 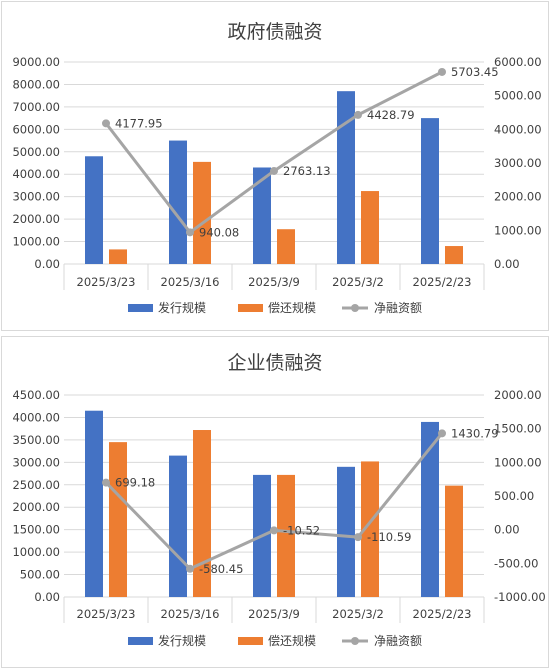 What do you see at coordinates (219, 232) in the screenshot?
I see `net-financing-data-label: 940.08` at bounding box center [219, 232].